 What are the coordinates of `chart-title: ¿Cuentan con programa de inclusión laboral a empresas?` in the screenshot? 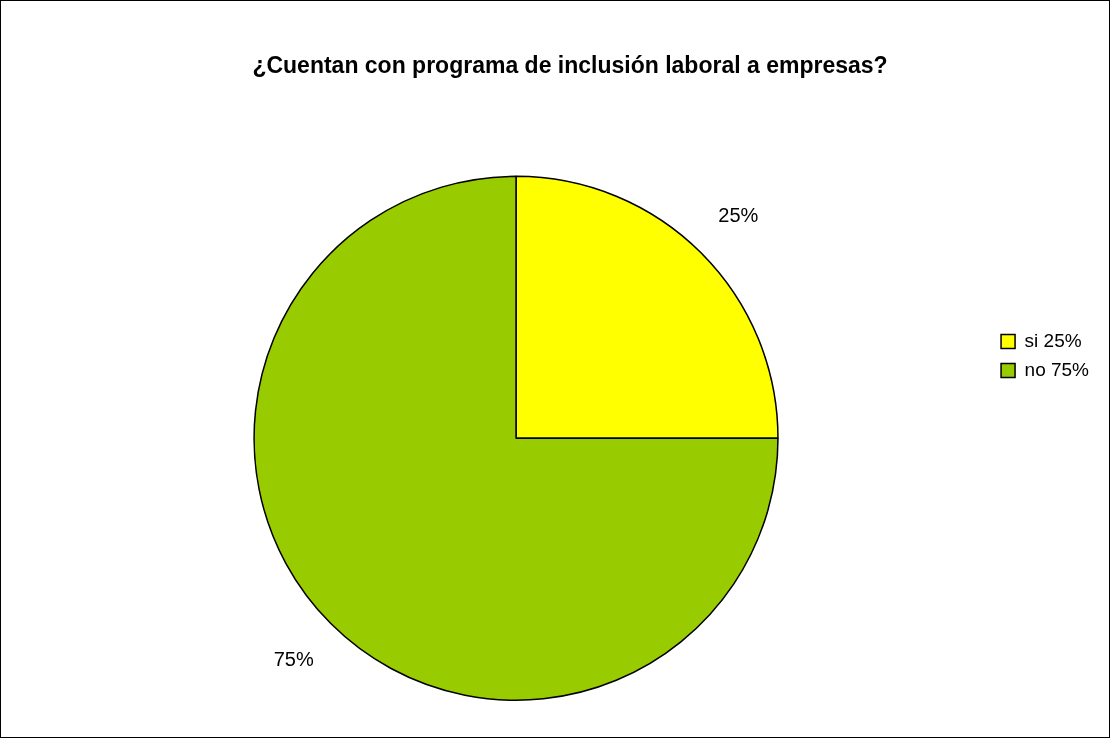 It's located at (570, 65).